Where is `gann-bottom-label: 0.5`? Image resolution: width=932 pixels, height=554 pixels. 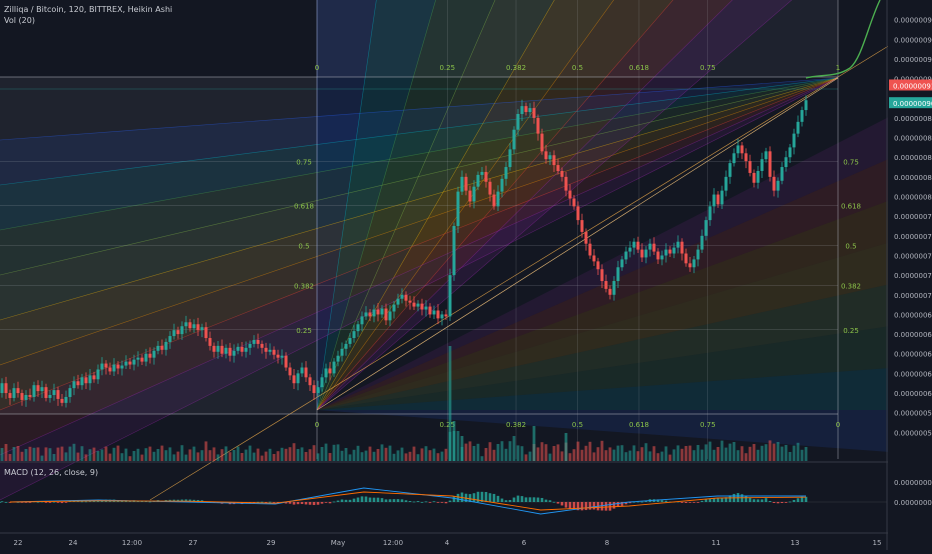 gann-bottom-label: 0.5 is located at coordinates (577, 425).